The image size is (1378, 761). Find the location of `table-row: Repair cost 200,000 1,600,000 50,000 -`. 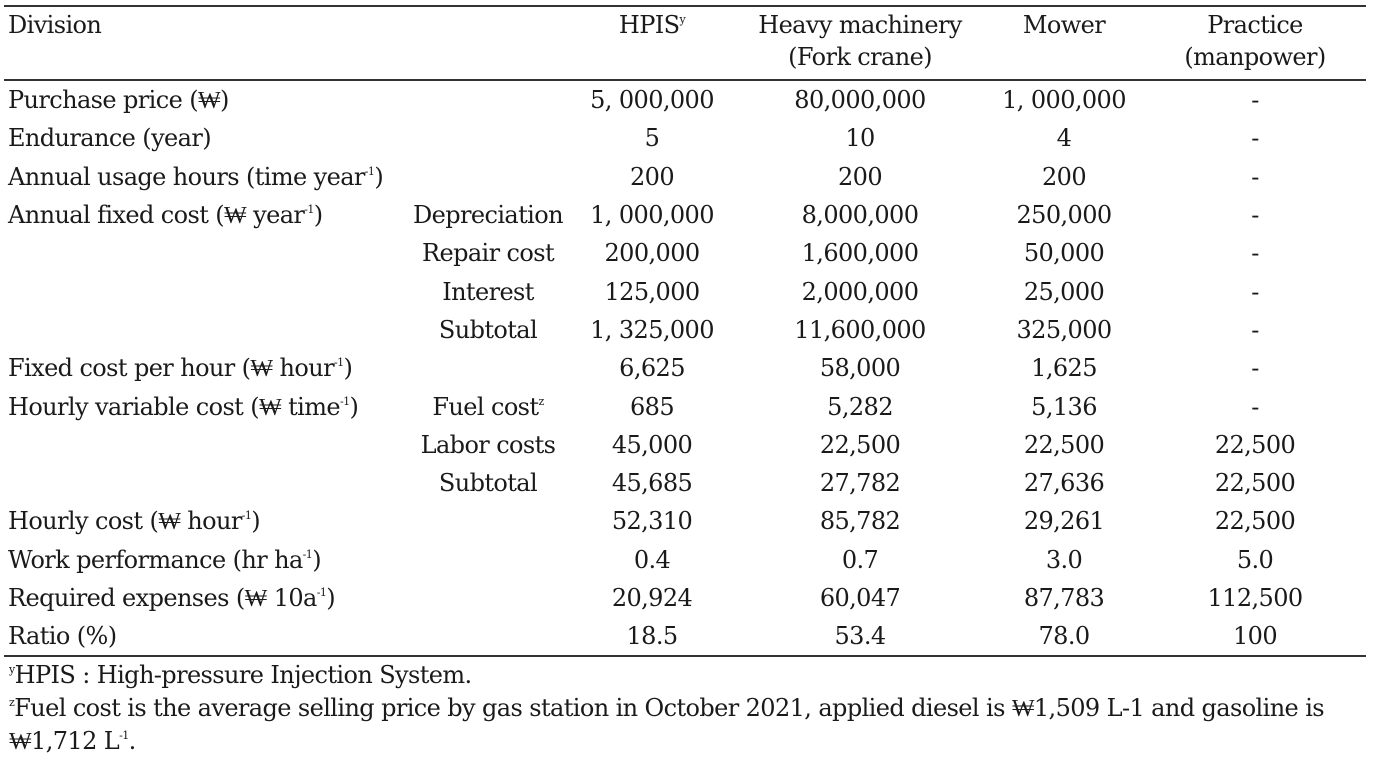

table-row: Repair cost 200,000 1,600,000 50,000 - is located at coordinates (685, 253).